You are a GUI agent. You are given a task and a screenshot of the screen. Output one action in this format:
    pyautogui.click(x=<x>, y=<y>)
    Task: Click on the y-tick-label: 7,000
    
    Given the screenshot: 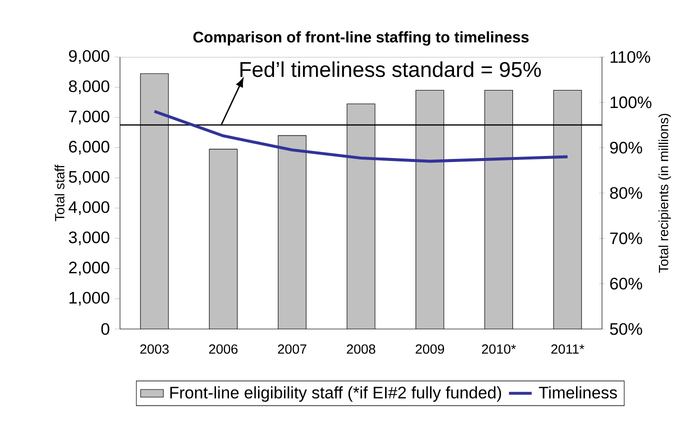 What is the action you would take?
    pyautogui.click(x=89, y=117)
    